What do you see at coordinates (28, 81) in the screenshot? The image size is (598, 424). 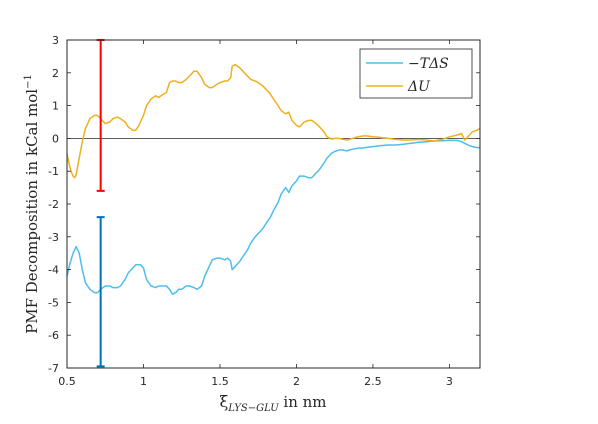 I see `y-axis-label-sup: −1` at bounding box center [28, 81].